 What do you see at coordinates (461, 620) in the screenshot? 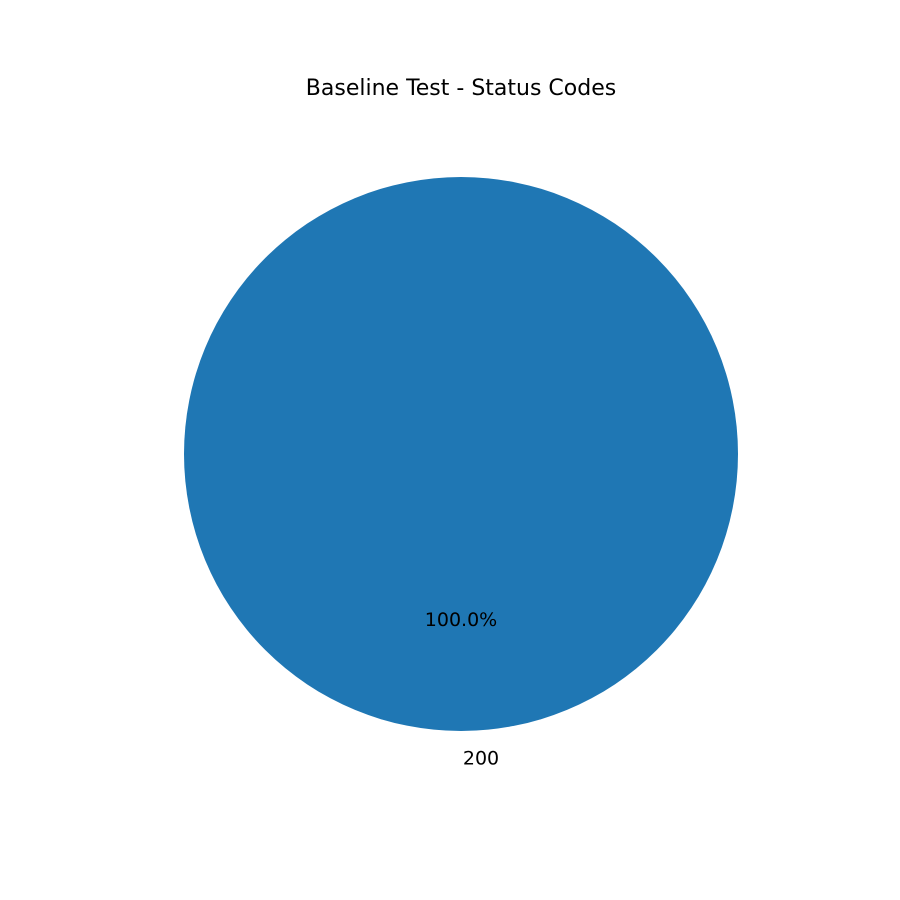
I see `pie-percent-label: 100.0%` at bounding box center [461, 620].